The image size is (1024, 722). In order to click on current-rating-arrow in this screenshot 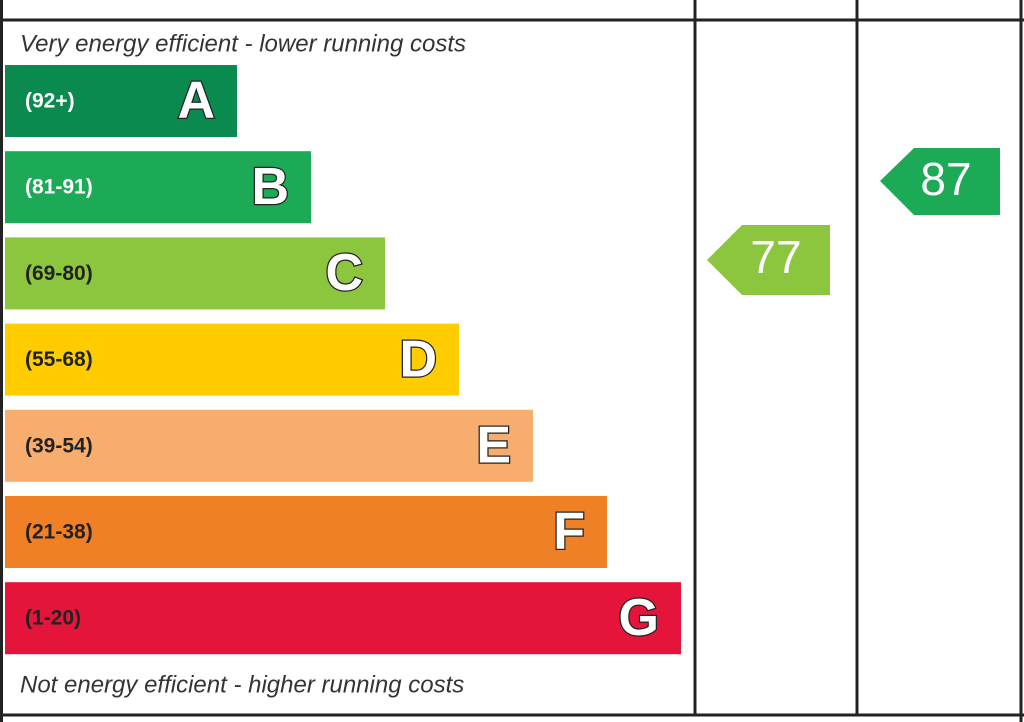, I will do `click(768, 260)`.